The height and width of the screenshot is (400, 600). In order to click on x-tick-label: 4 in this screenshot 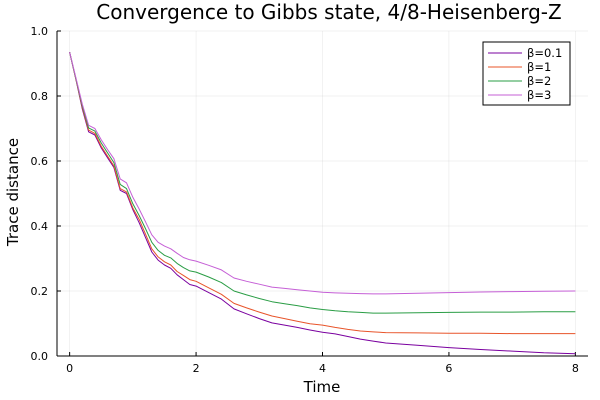, I will do `click(322, 368)`.